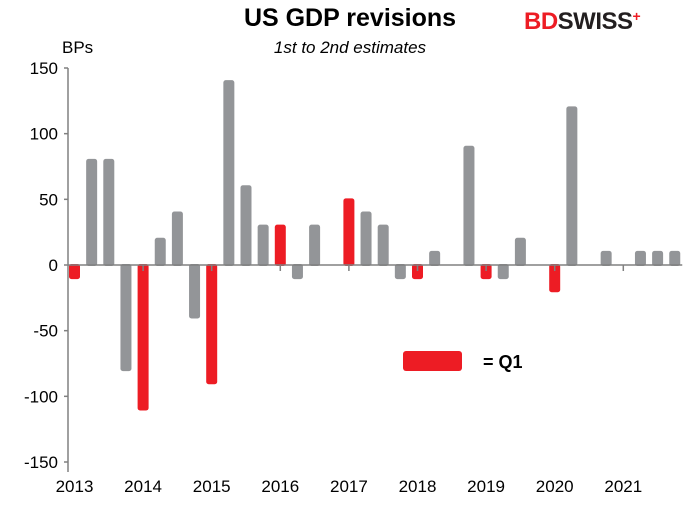 The height and width of the screenshot is (509, 700). I want to click on bar-2015Q2, so click(229, 173).